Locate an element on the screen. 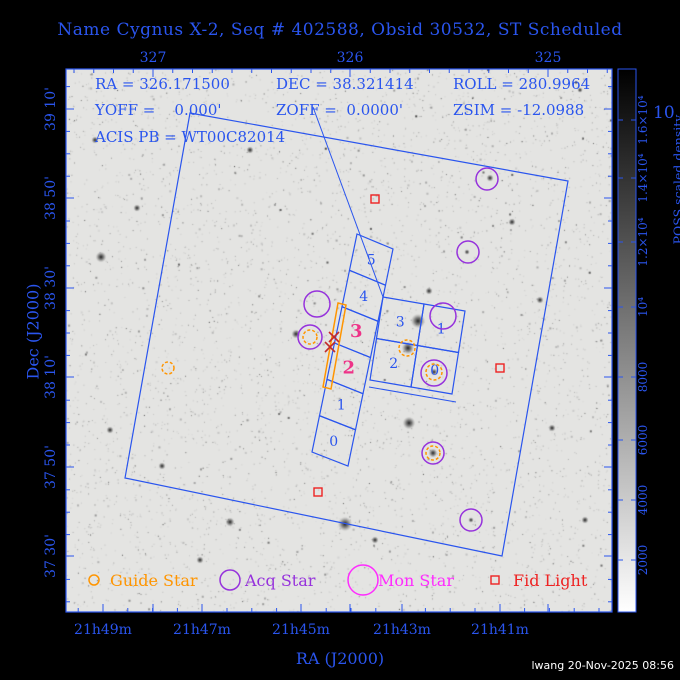 The height and width of the screenshot is (680, 680). y-axis-tick-label: 37 30' is located at coordinates (51, 556).